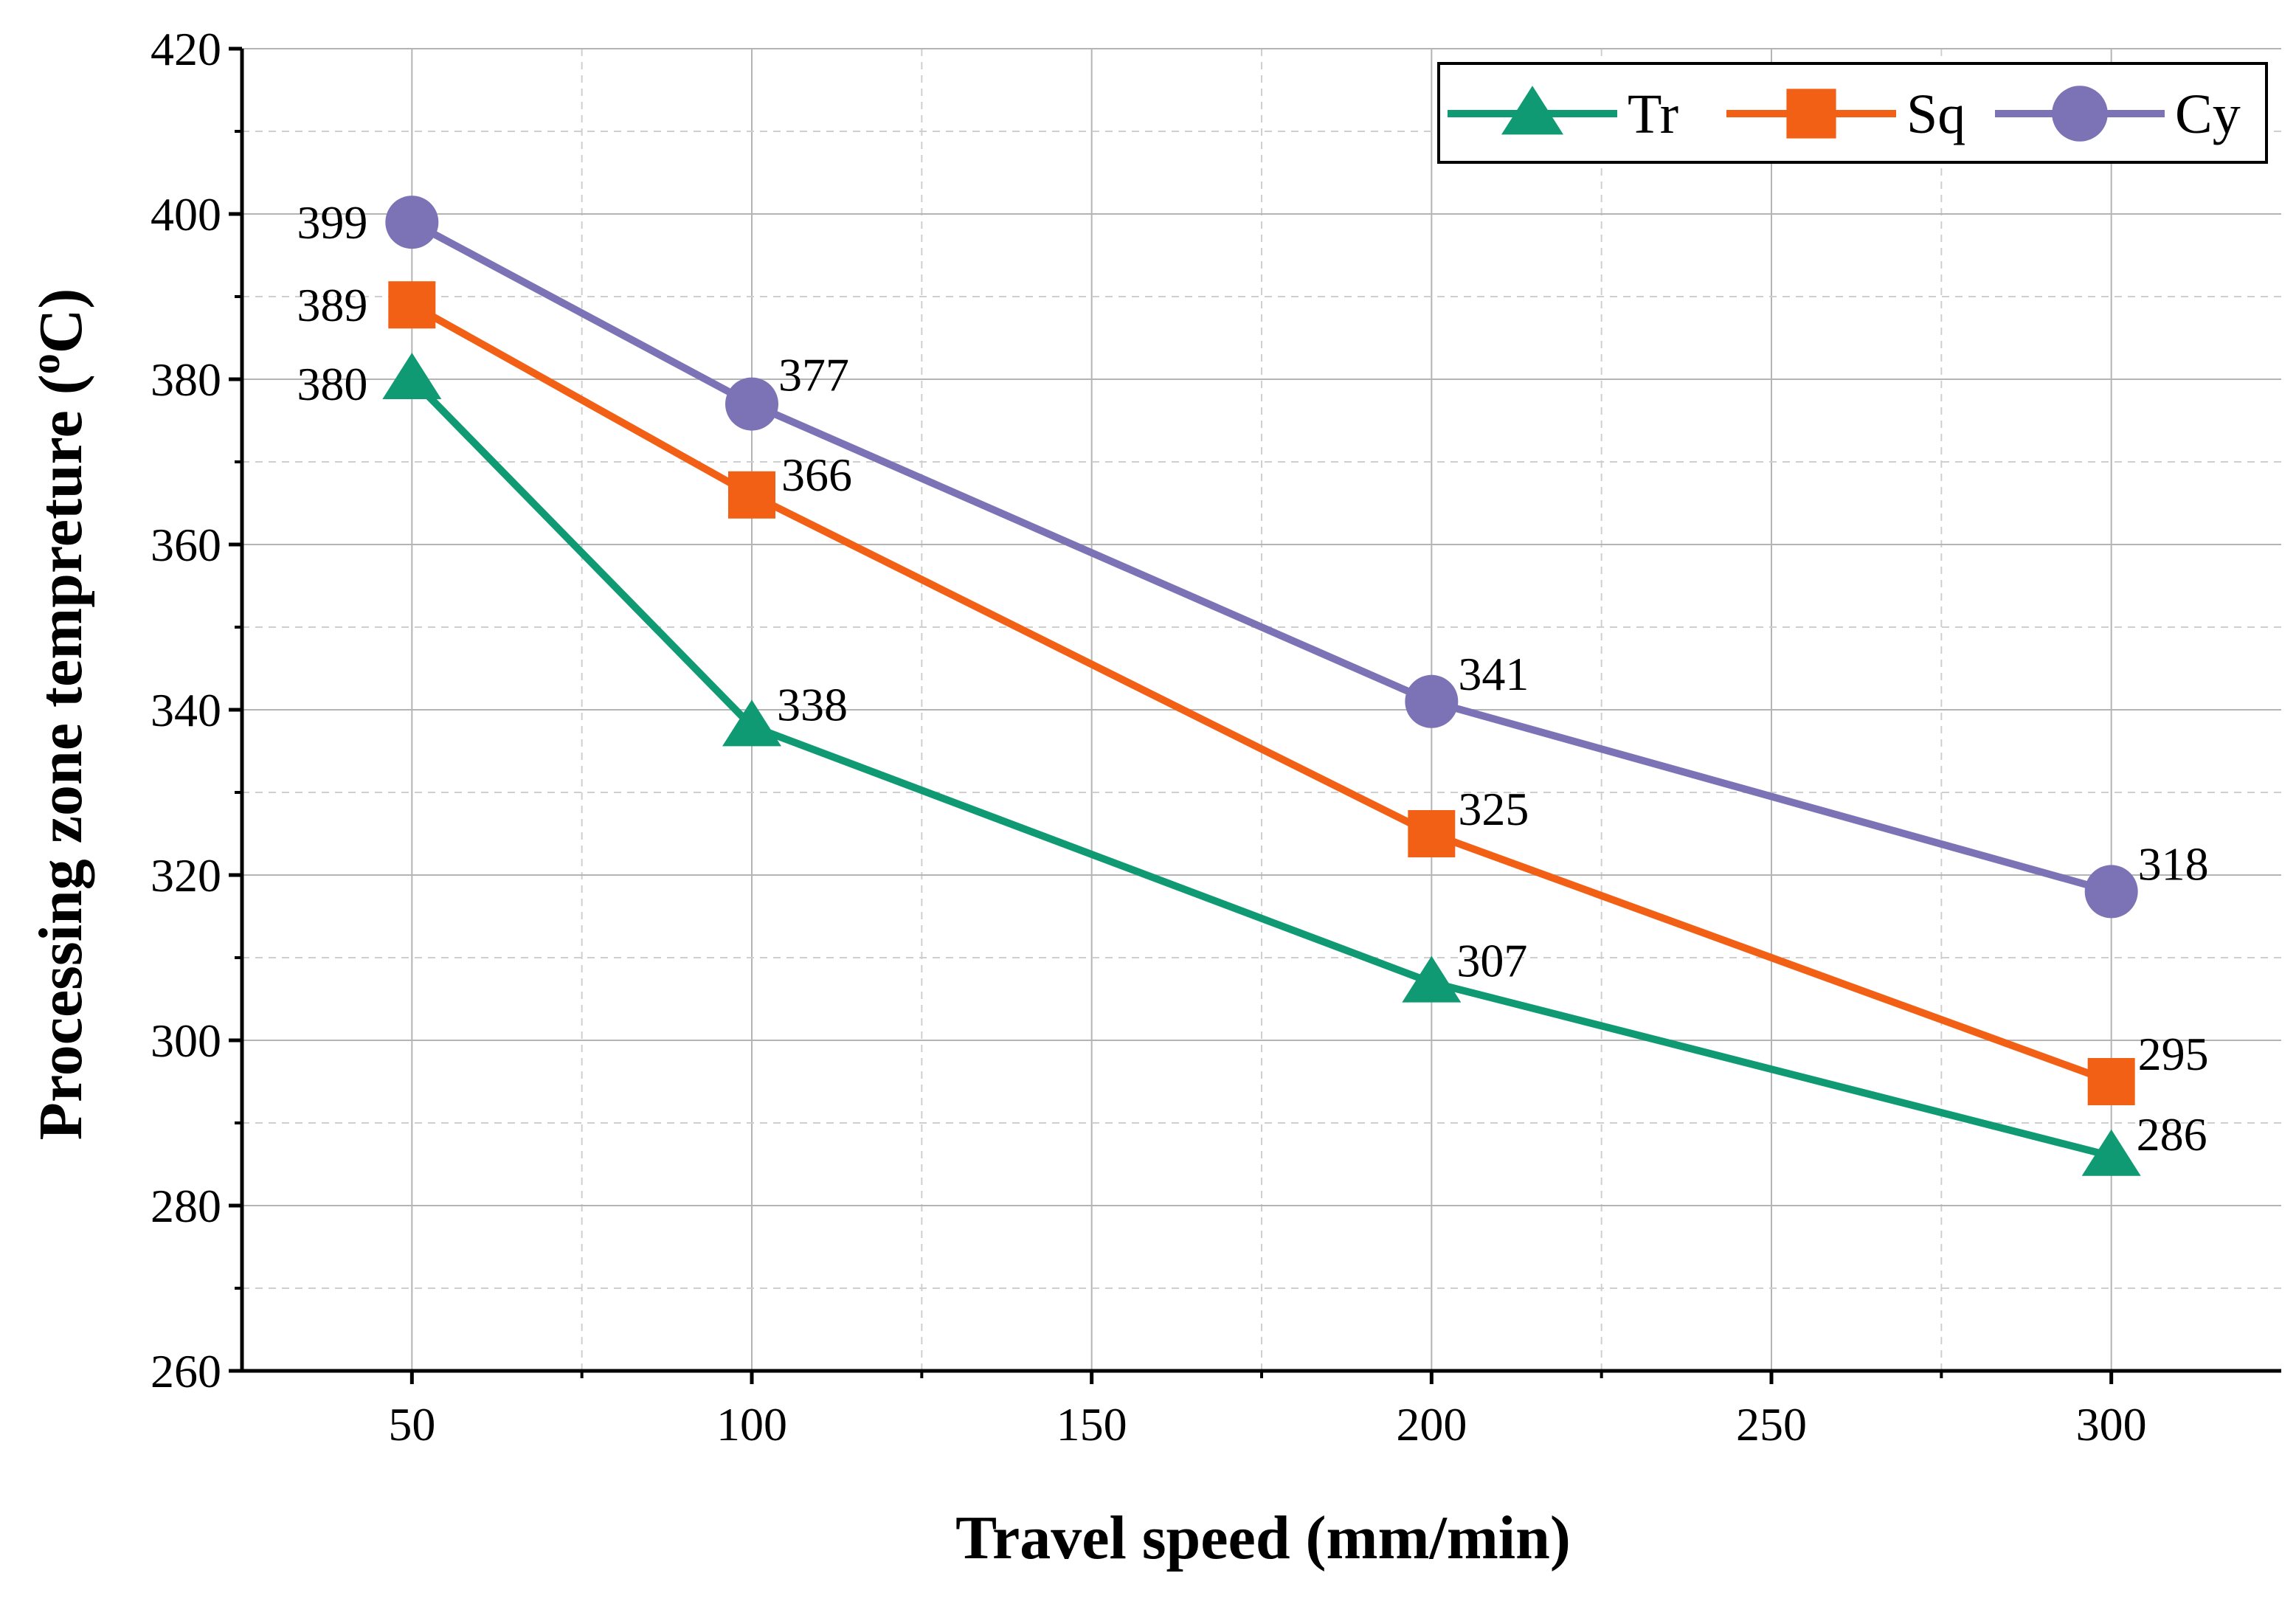 Image resolution: width=2296 pixels, height=1604 pixels. What do you see at coordinates (1771, 1424) in the screenshot?
I see `x-tick-label: 250` at bounding box center [1771, 1424].